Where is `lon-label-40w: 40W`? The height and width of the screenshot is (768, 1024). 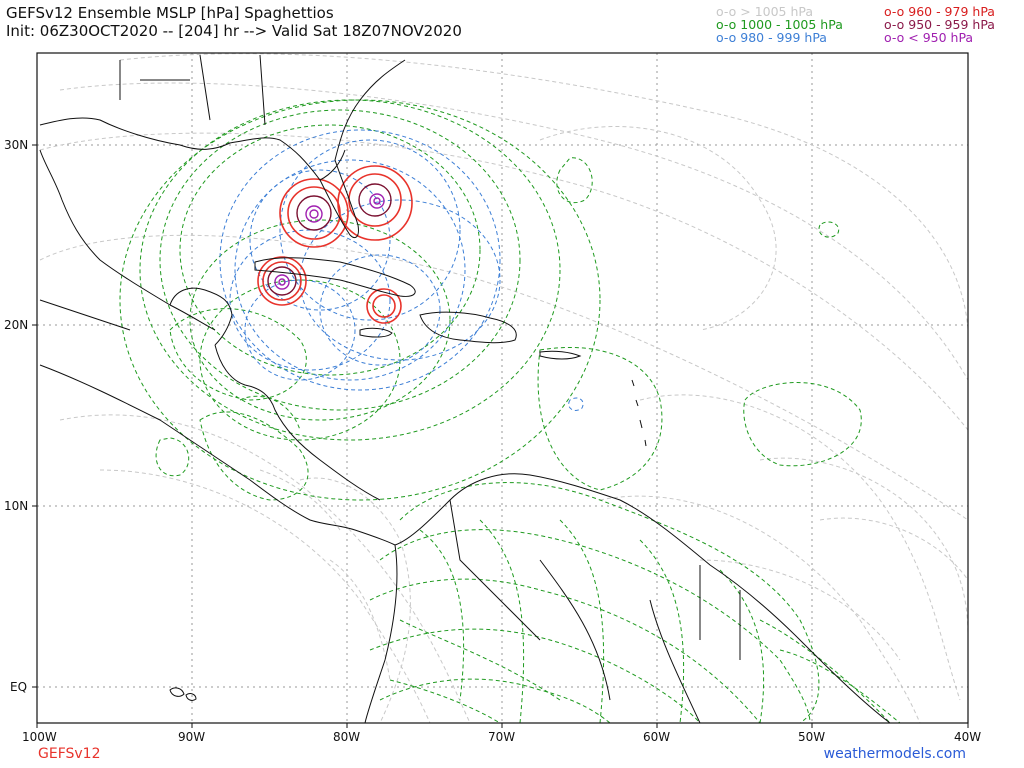
lon-label-40w: 40W is located at coordinates (967, 737).